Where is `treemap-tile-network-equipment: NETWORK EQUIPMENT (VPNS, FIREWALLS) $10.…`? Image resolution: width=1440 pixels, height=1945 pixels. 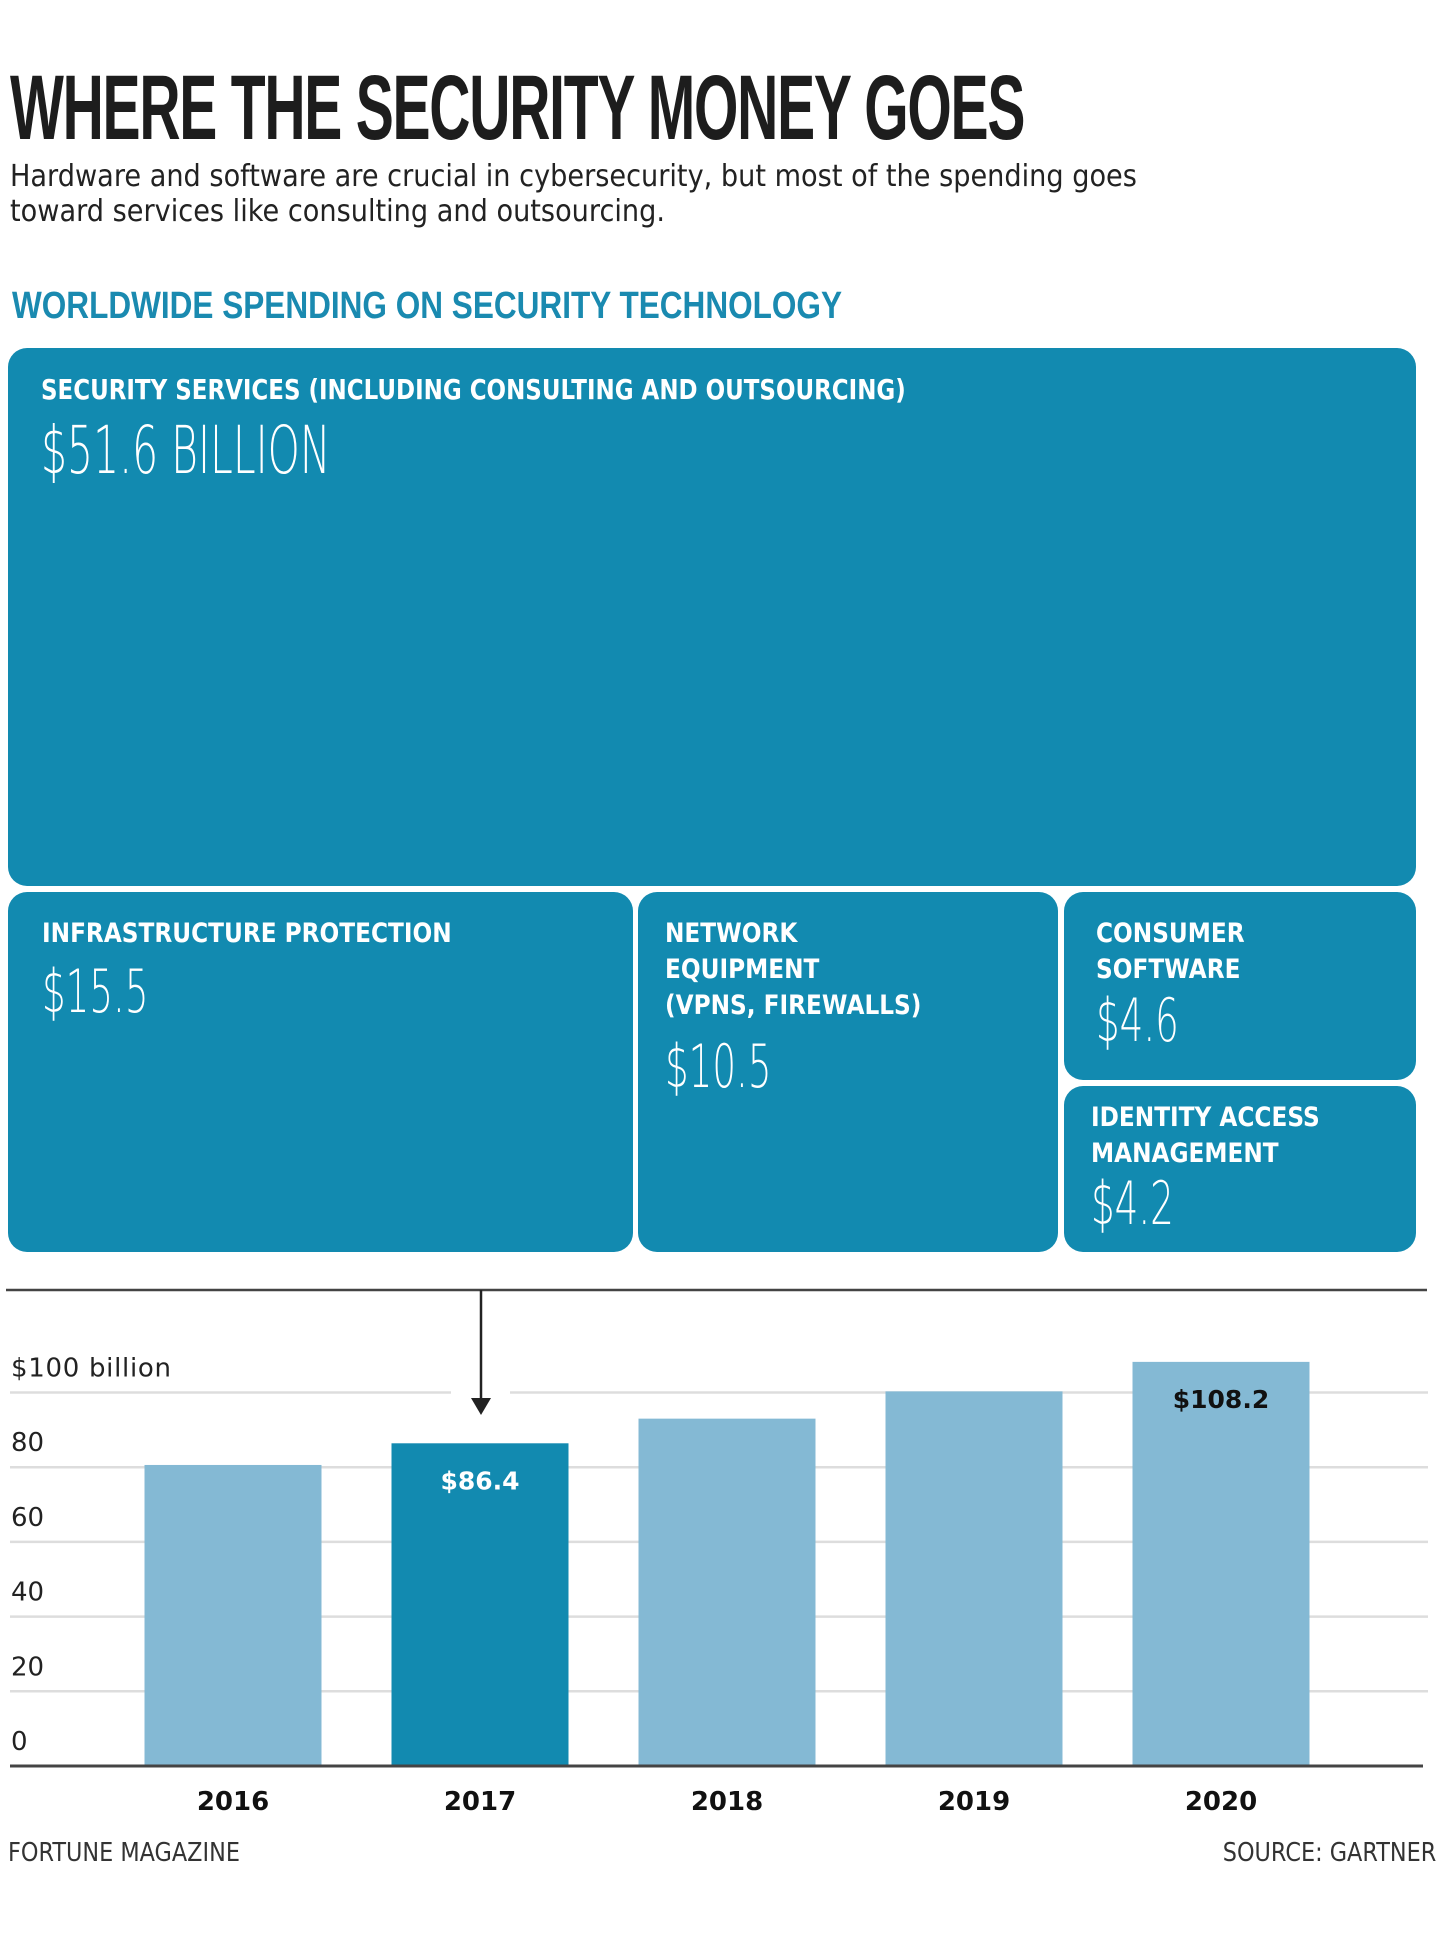 treemap-tile-network-equipment: NETWORK EQUIPMENT (VPNS, FIREWALLS) $10.… is located at coordinates (848, 1072).